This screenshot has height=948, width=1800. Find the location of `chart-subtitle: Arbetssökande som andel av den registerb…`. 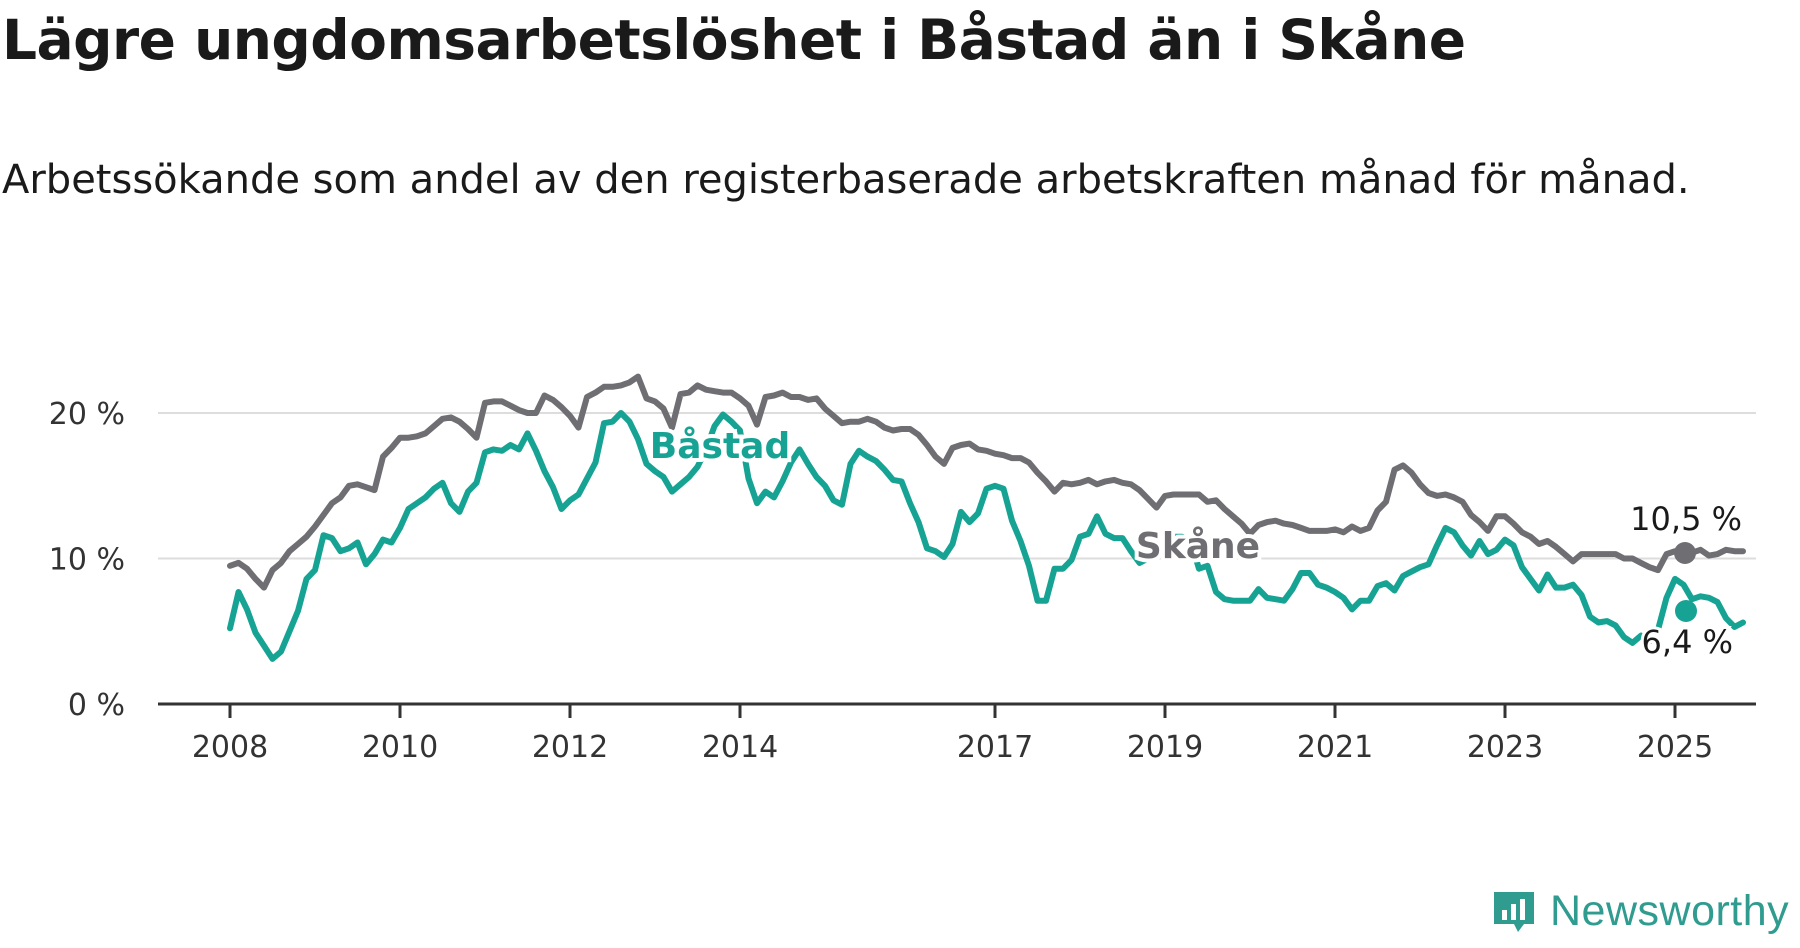

chart-subtitle: Arbetssökande som andel av den registerb… is located at coordinates (846, 180).